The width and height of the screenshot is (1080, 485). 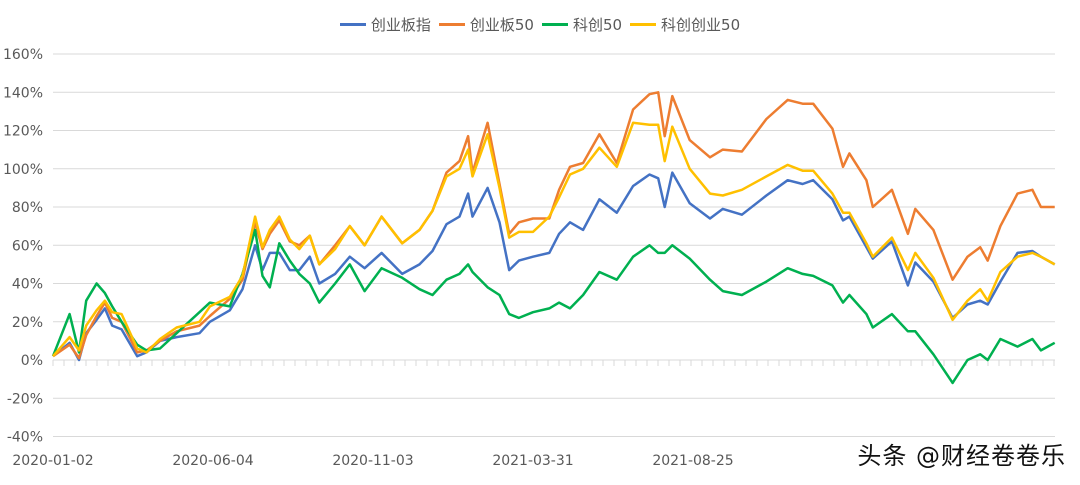 I want to click on legend-label: 创业板50, so click(x=501, y=25).